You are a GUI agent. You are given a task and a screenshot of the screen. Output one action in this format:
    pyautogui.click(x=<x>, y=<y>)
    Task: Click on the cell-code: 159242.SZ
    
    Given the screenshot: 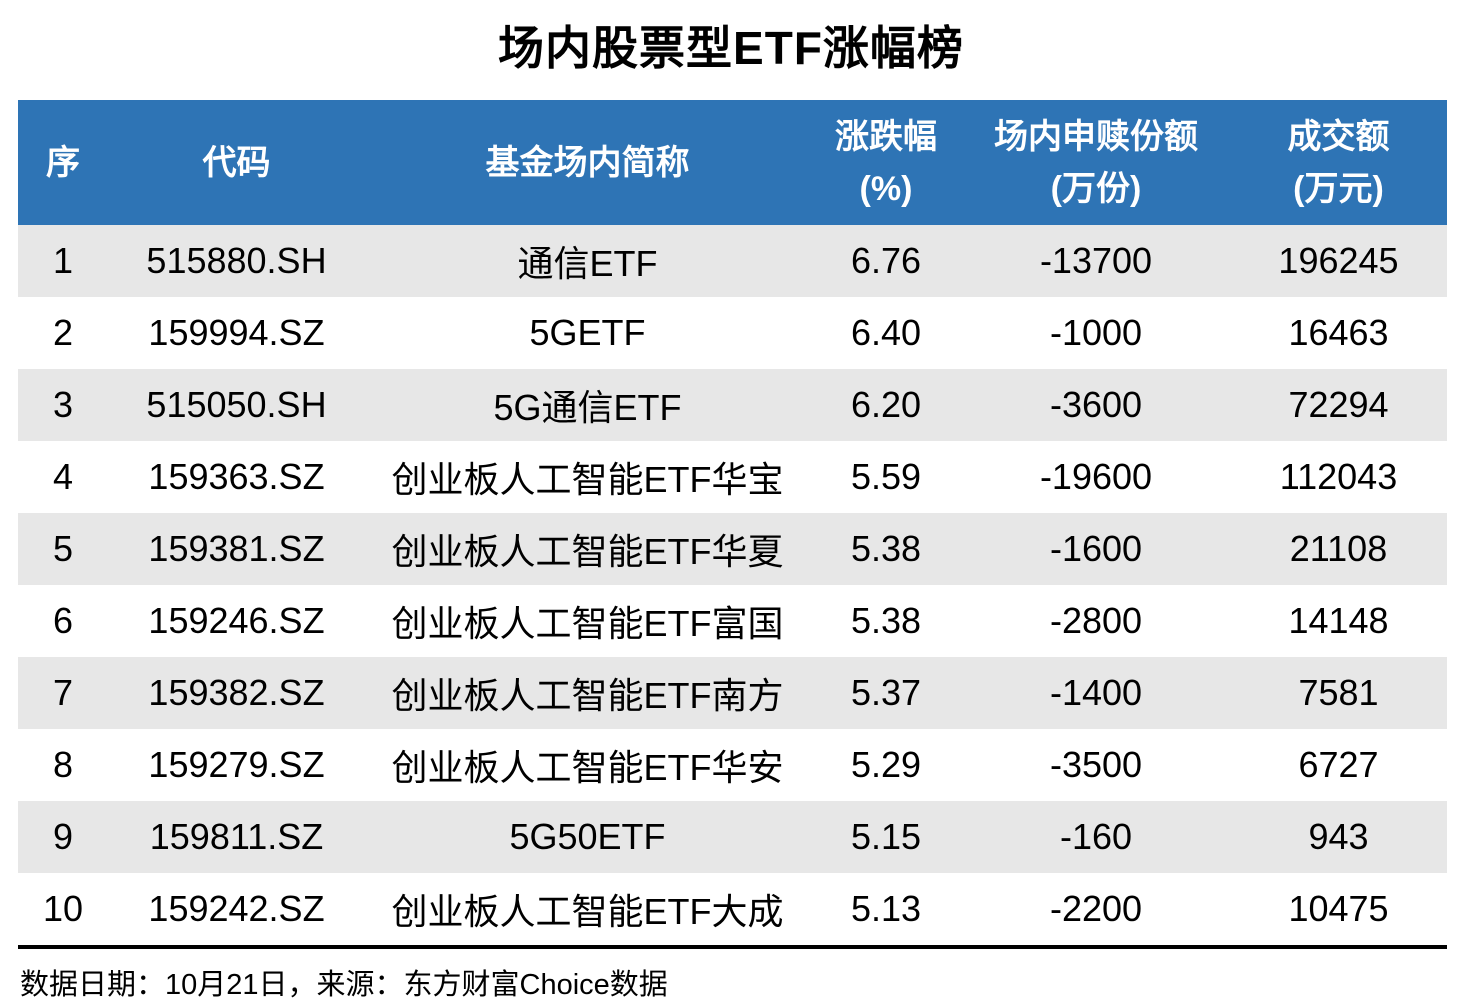 What is the action you would take?
    pyautogui.click(x=236, y=908)
    